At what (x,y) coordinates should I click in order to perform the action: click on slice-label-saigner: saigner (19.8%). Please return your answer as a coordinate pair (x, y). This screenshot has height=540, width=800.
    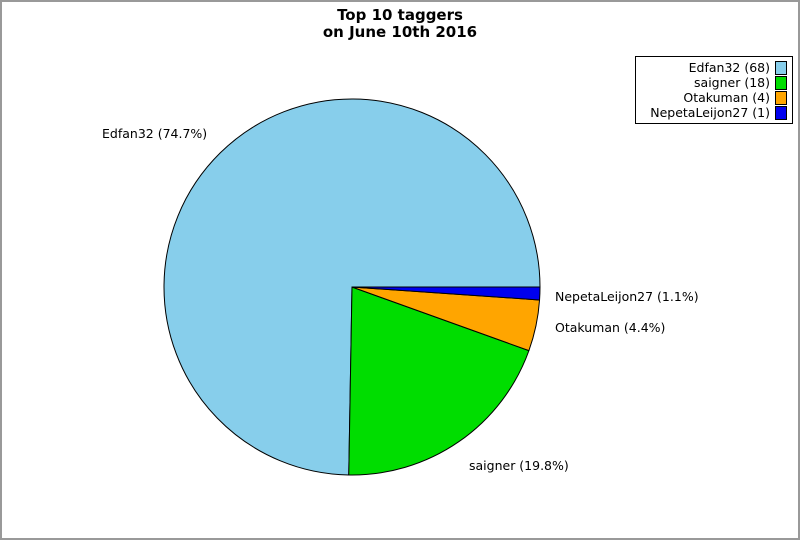
    Looking at the image, I should click on (519, 465).